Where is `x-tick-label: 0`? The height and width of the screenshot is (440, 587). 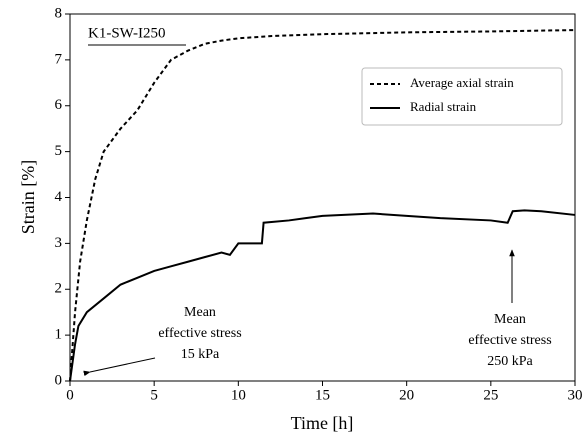 x-tick-label: 0 is located at coordinates (70, 395).